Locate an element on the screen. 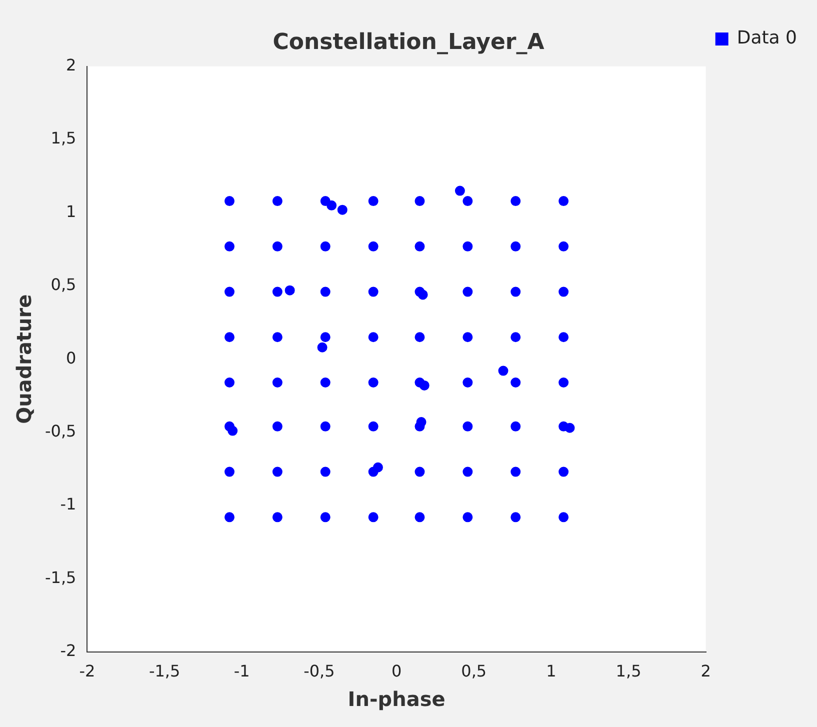  y-tick-label: -2 is located at coordinates (68, 650).